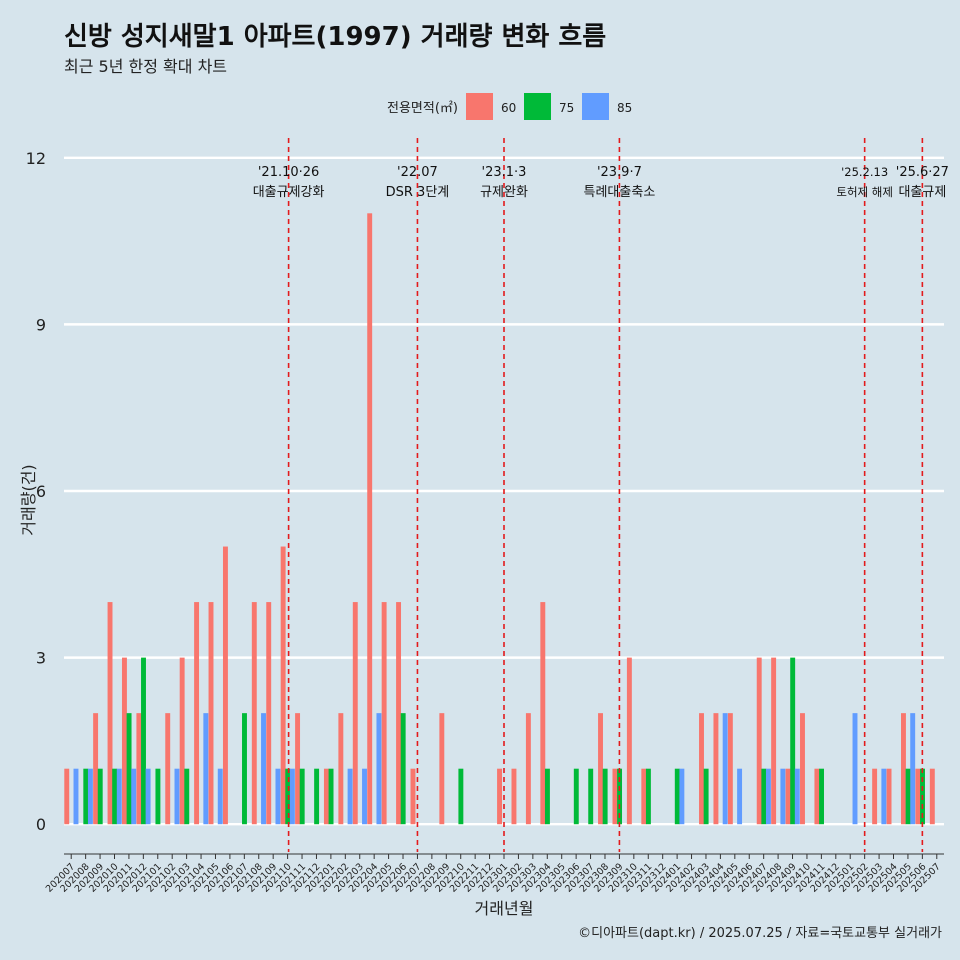 The width and height of the screenshot is (960, 960). I want to click on event-date-label: '23.1·3, so click(504, 172).